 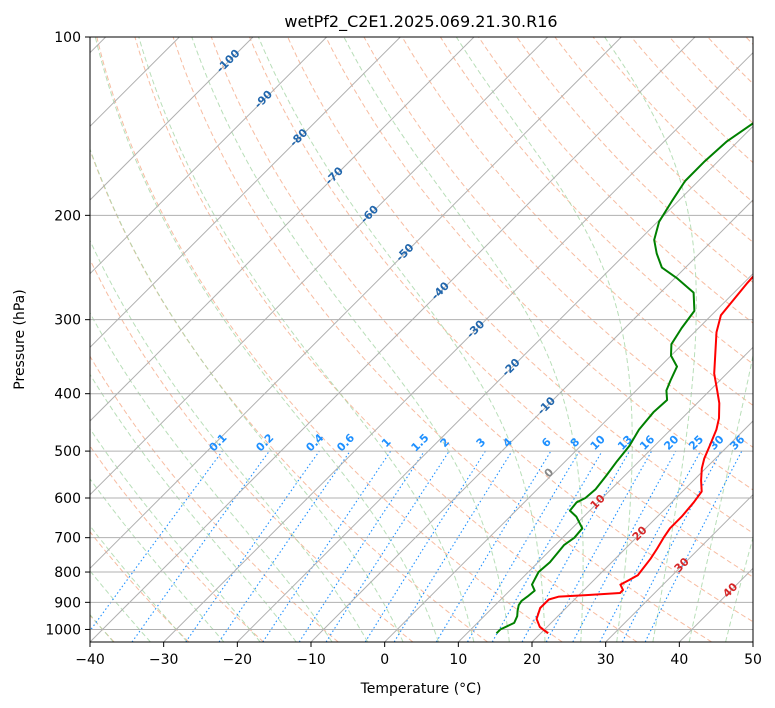 I want to click on x-tick-label: −30, so click(x=164, y=660).